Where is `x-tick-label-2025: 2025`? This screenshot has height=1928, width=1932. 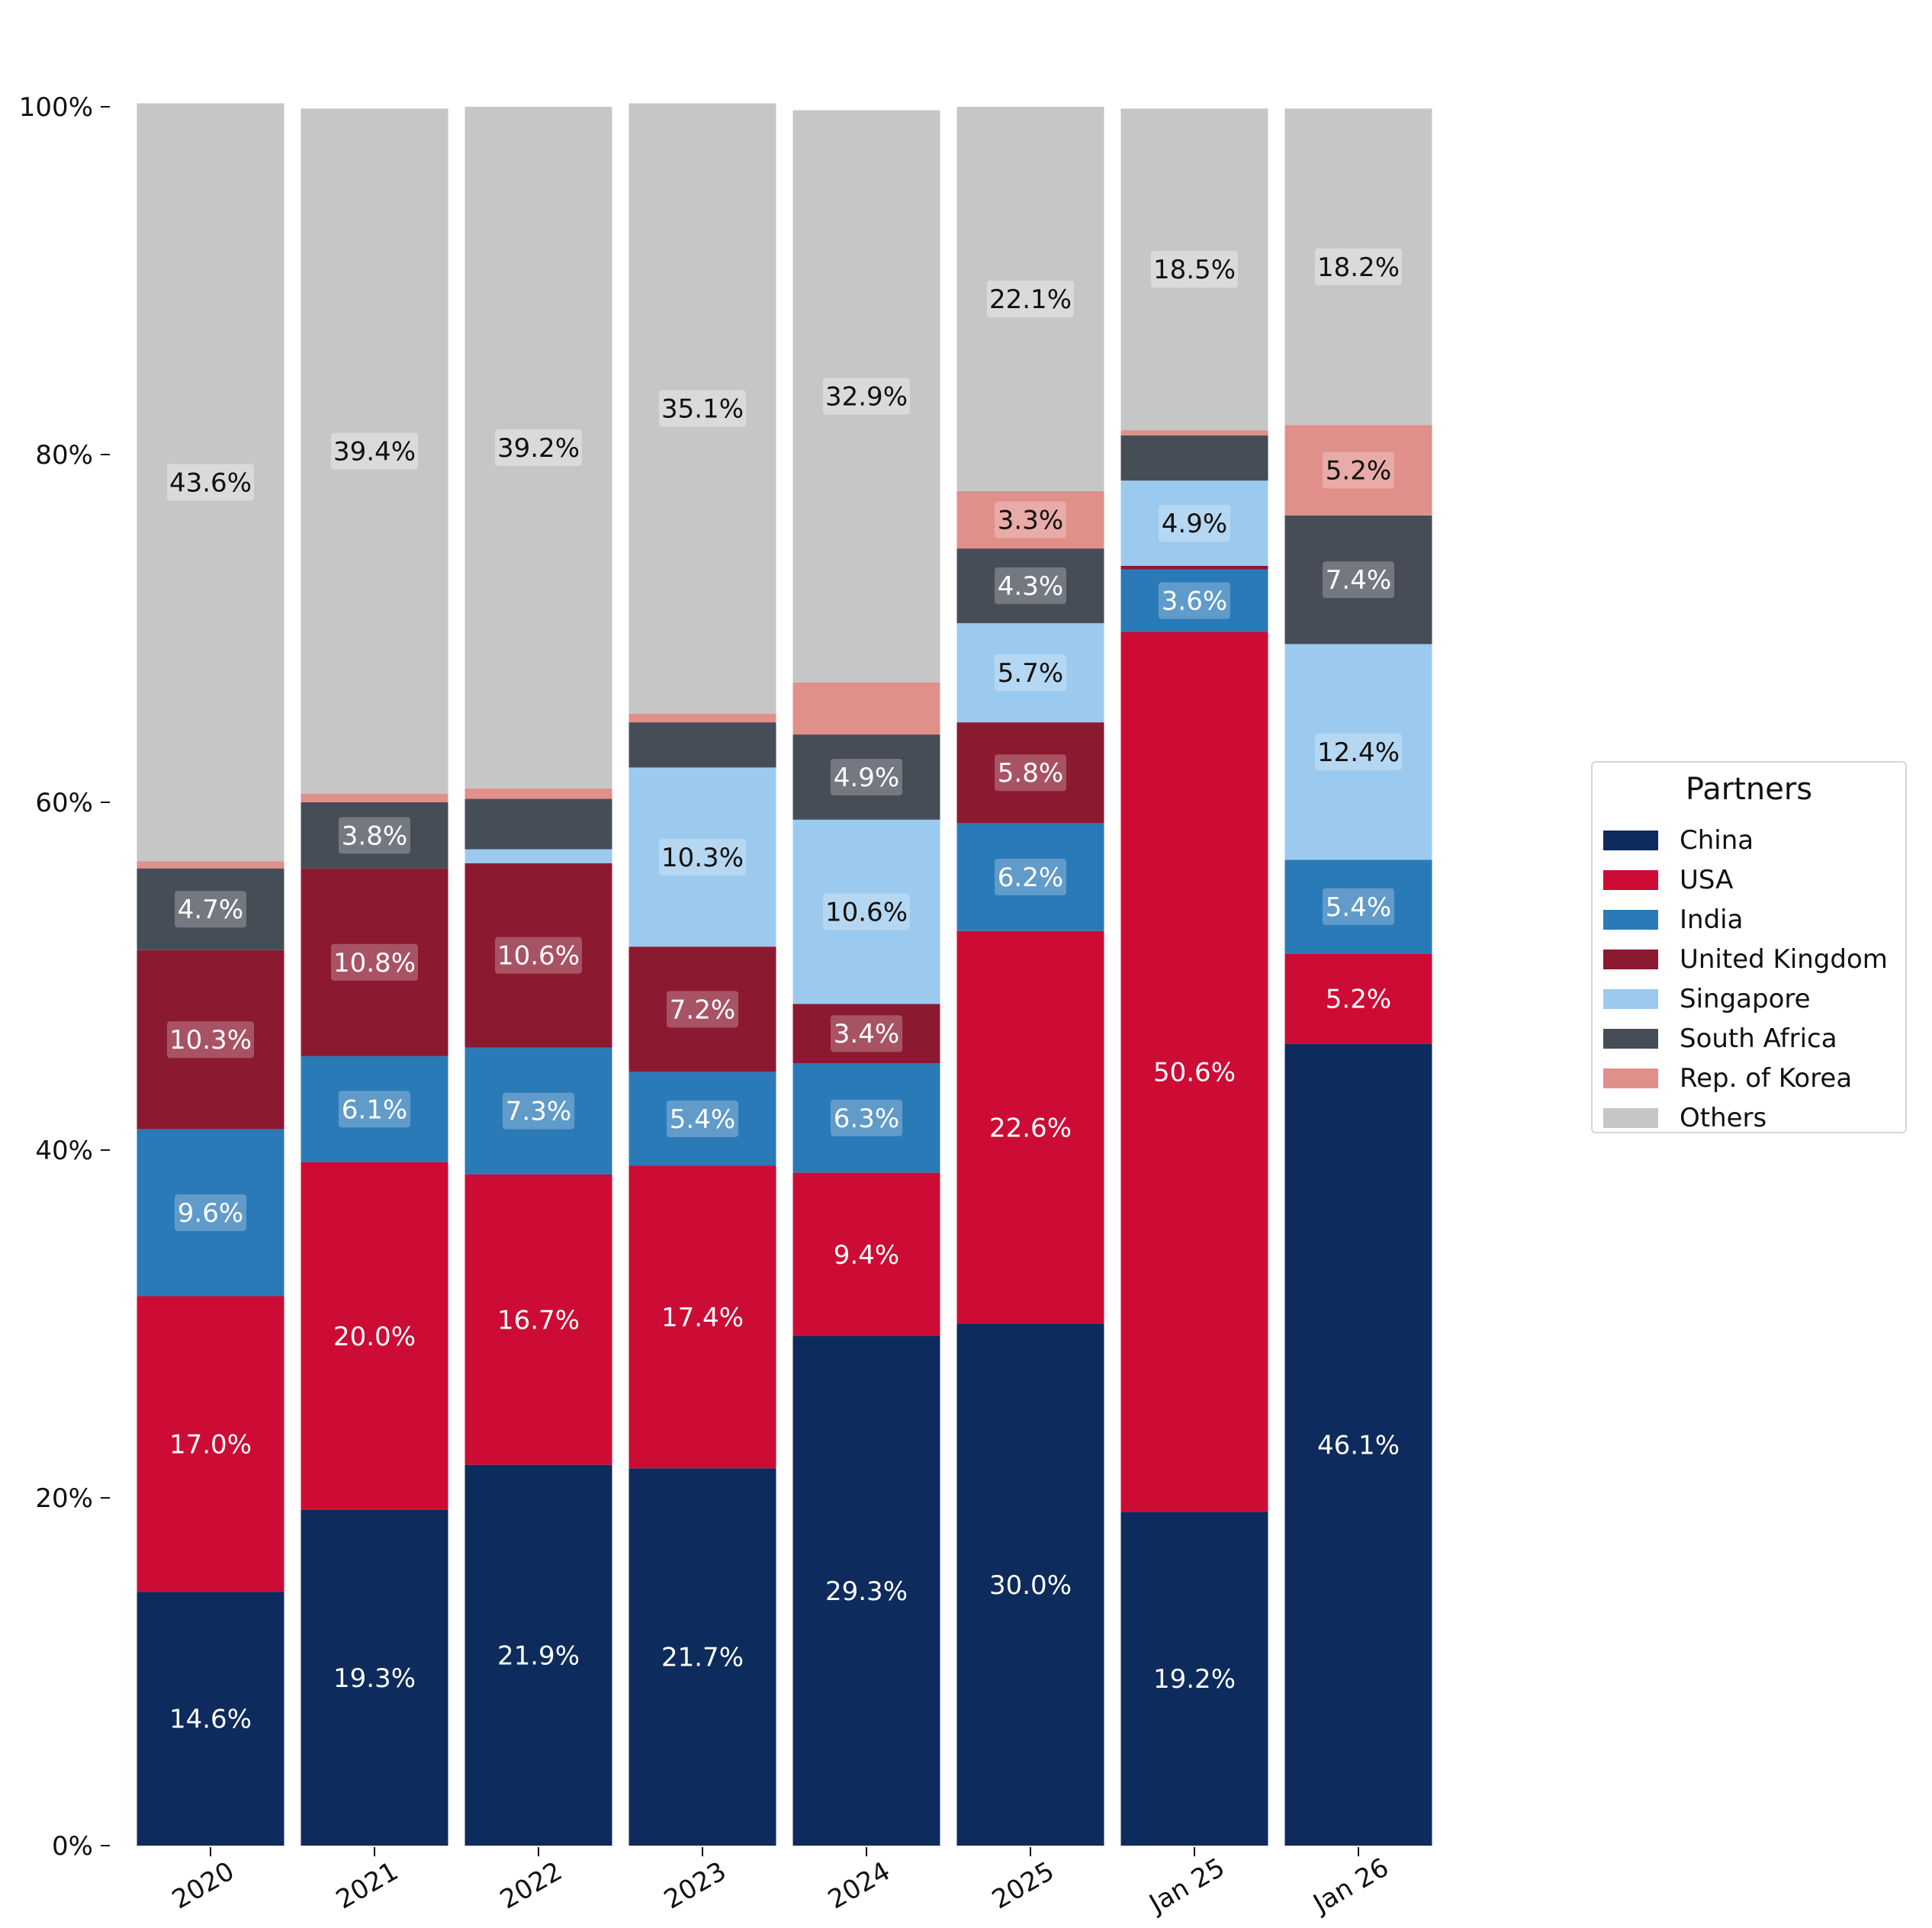
x-tick-label-2025: 2025 is located at coordinates (1023, 1886).